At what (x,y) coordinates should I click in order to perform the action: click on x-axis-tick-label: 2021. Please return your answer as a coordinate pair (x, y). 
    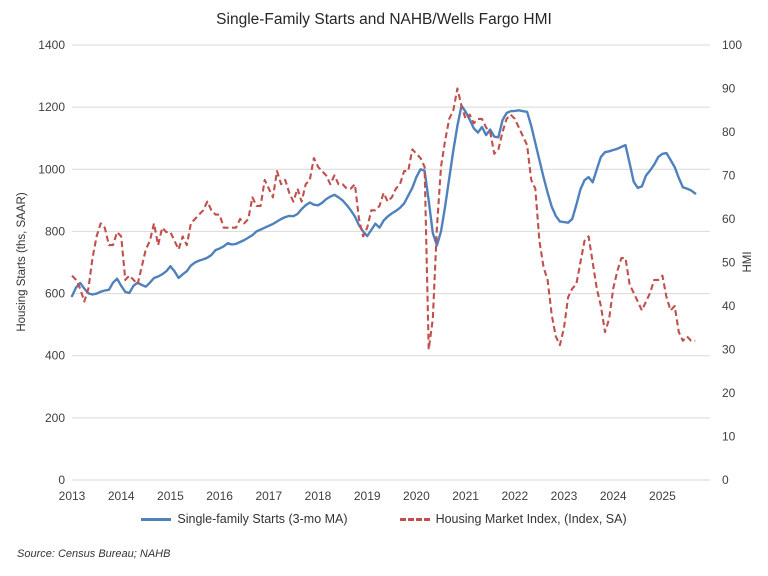
    Looking at the image, I should click on (465, 496).